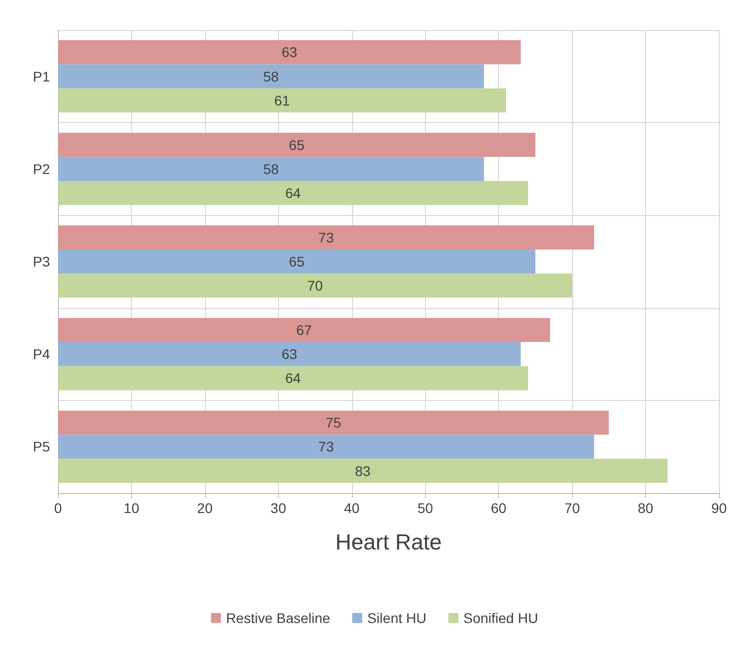  I want to click on data-label: 83, so click(363, 470).